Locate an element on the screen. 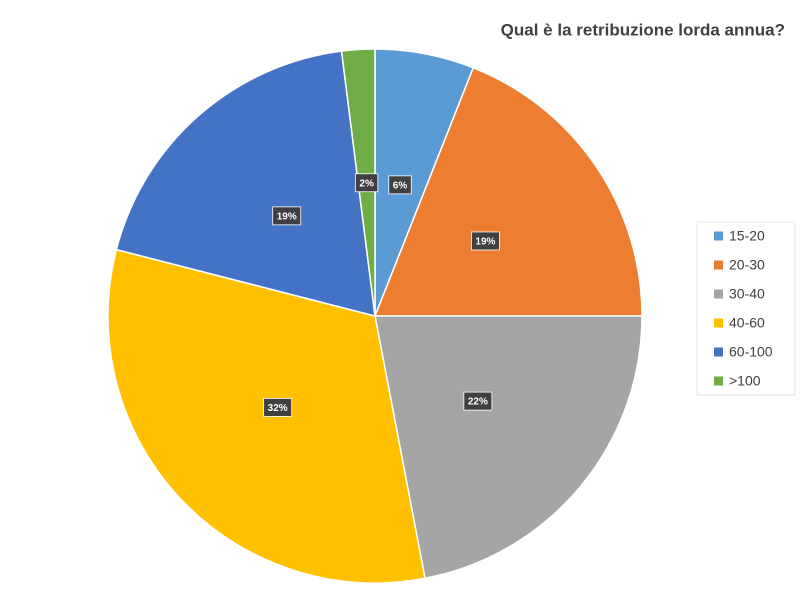 This screenshot has width=800, height=613. data-label: 2% is located at coordinates (366, 183).